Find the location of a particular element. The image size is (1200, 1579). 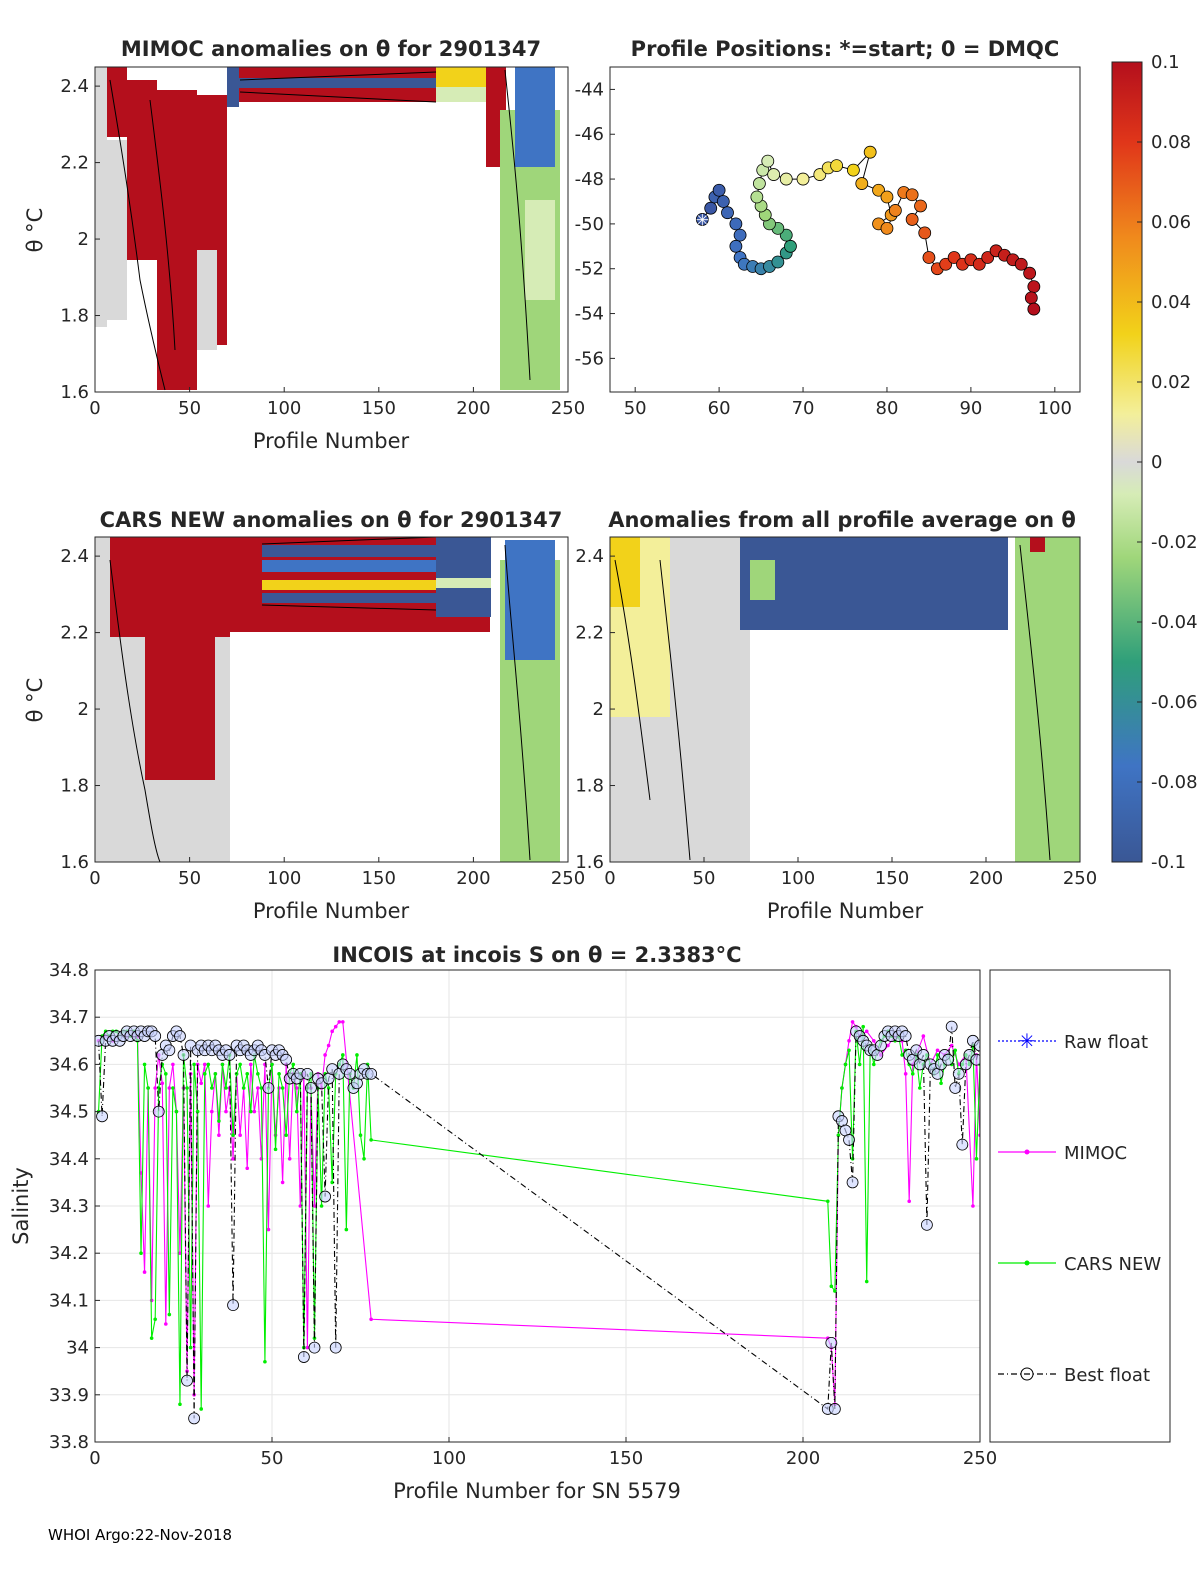

y-tick-label: -46 is located at coordinates (589, 134).